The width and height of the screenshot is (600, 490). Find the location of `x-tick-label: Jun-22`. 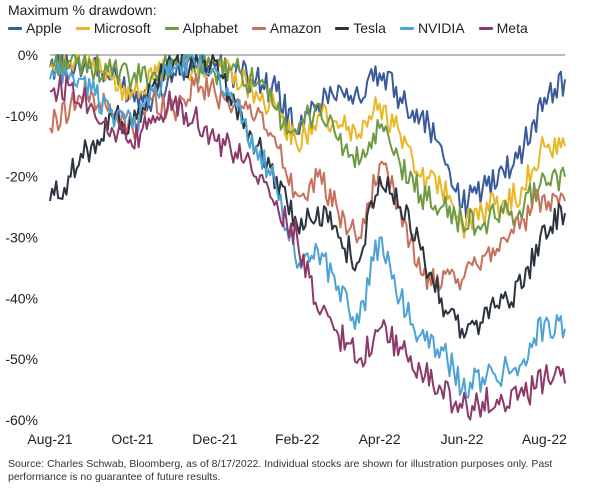

x-tick-label: Jun-22 is located at coordinates (462, 439).